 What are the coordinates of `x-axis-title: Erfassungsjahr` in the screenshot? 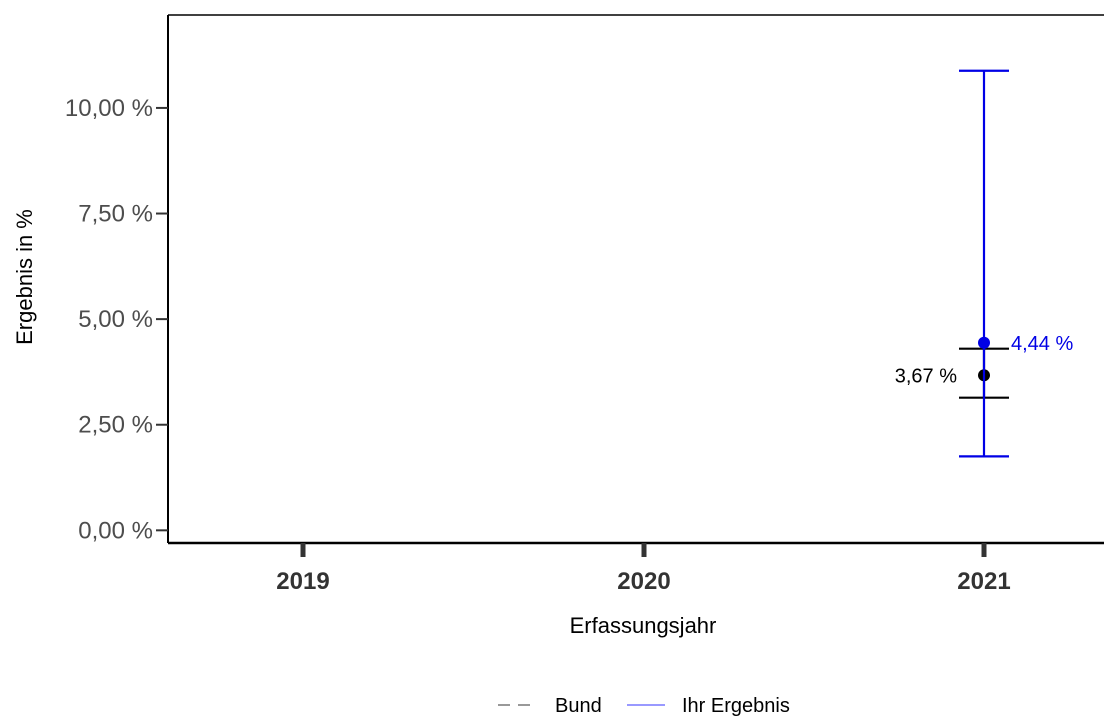 It's located at (643, 625).